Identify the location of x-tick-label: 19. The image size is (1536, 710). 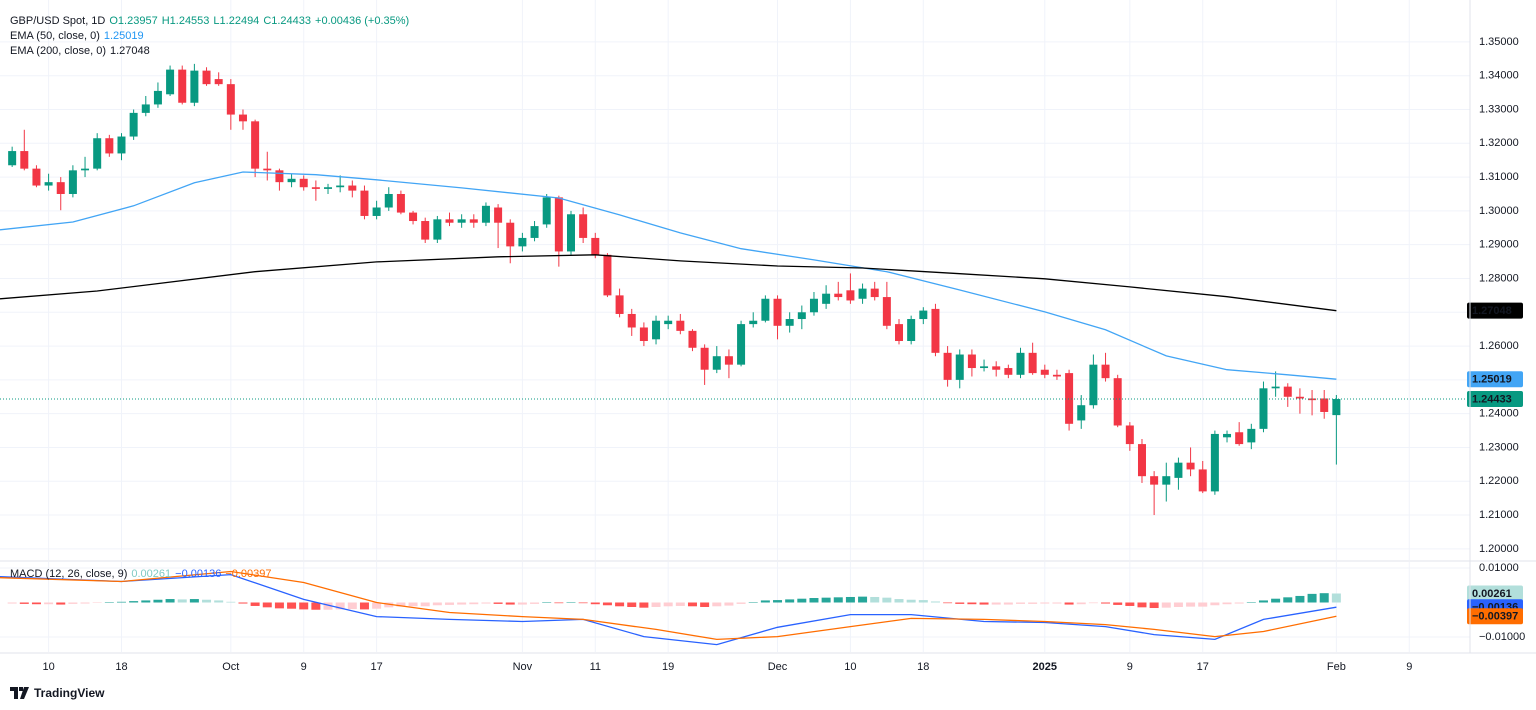
(668, 667).